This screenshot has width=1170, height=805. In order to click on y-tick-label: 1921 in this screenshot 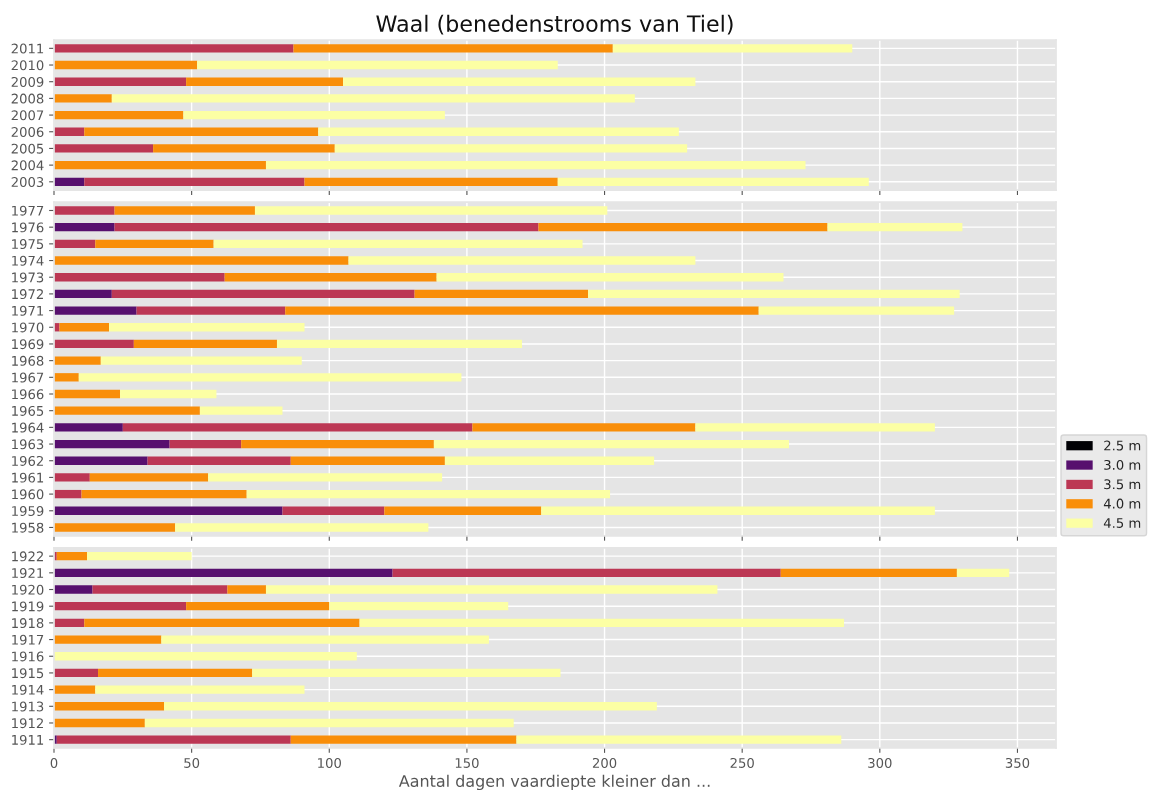, I will do `click(28, 573)`.